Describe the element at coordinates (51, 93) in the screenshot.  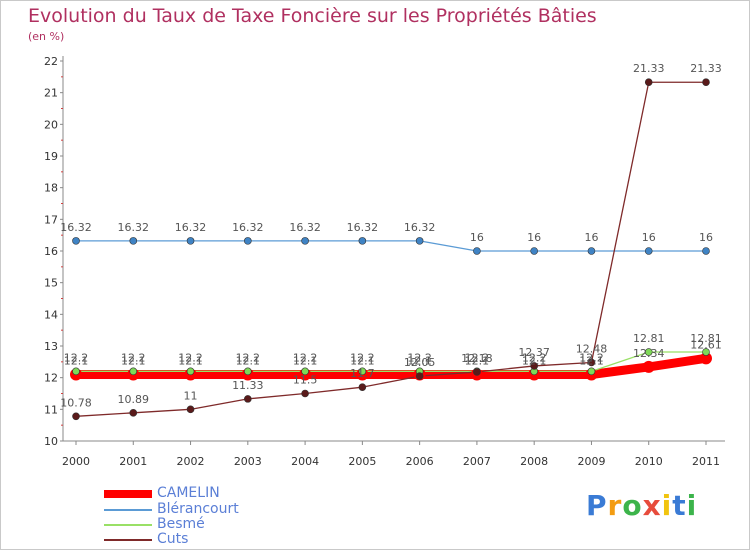
I see `y-tick-label: 21` at that location.